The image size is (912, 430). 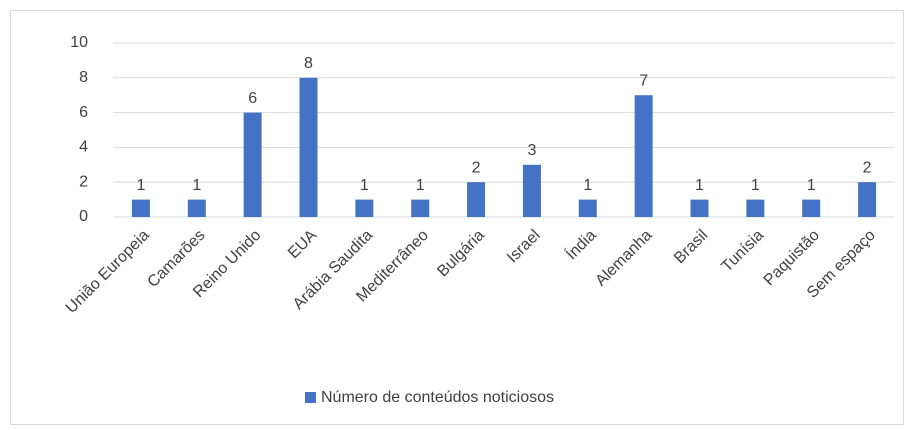 What do you see at coordinates (252, 98) in the screenshot?
I see `data-label: 6` at bounding box center [252, 98].